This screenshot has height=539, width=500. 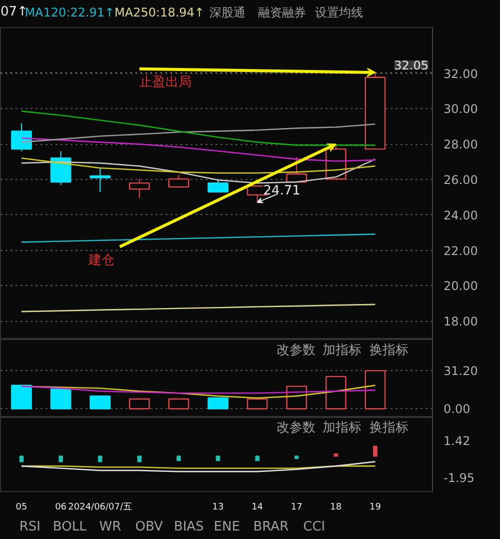 What do you see at coordinates (228, 13) in the screenshot?
I see `text: 深股通` at bounding box center [228, 13].